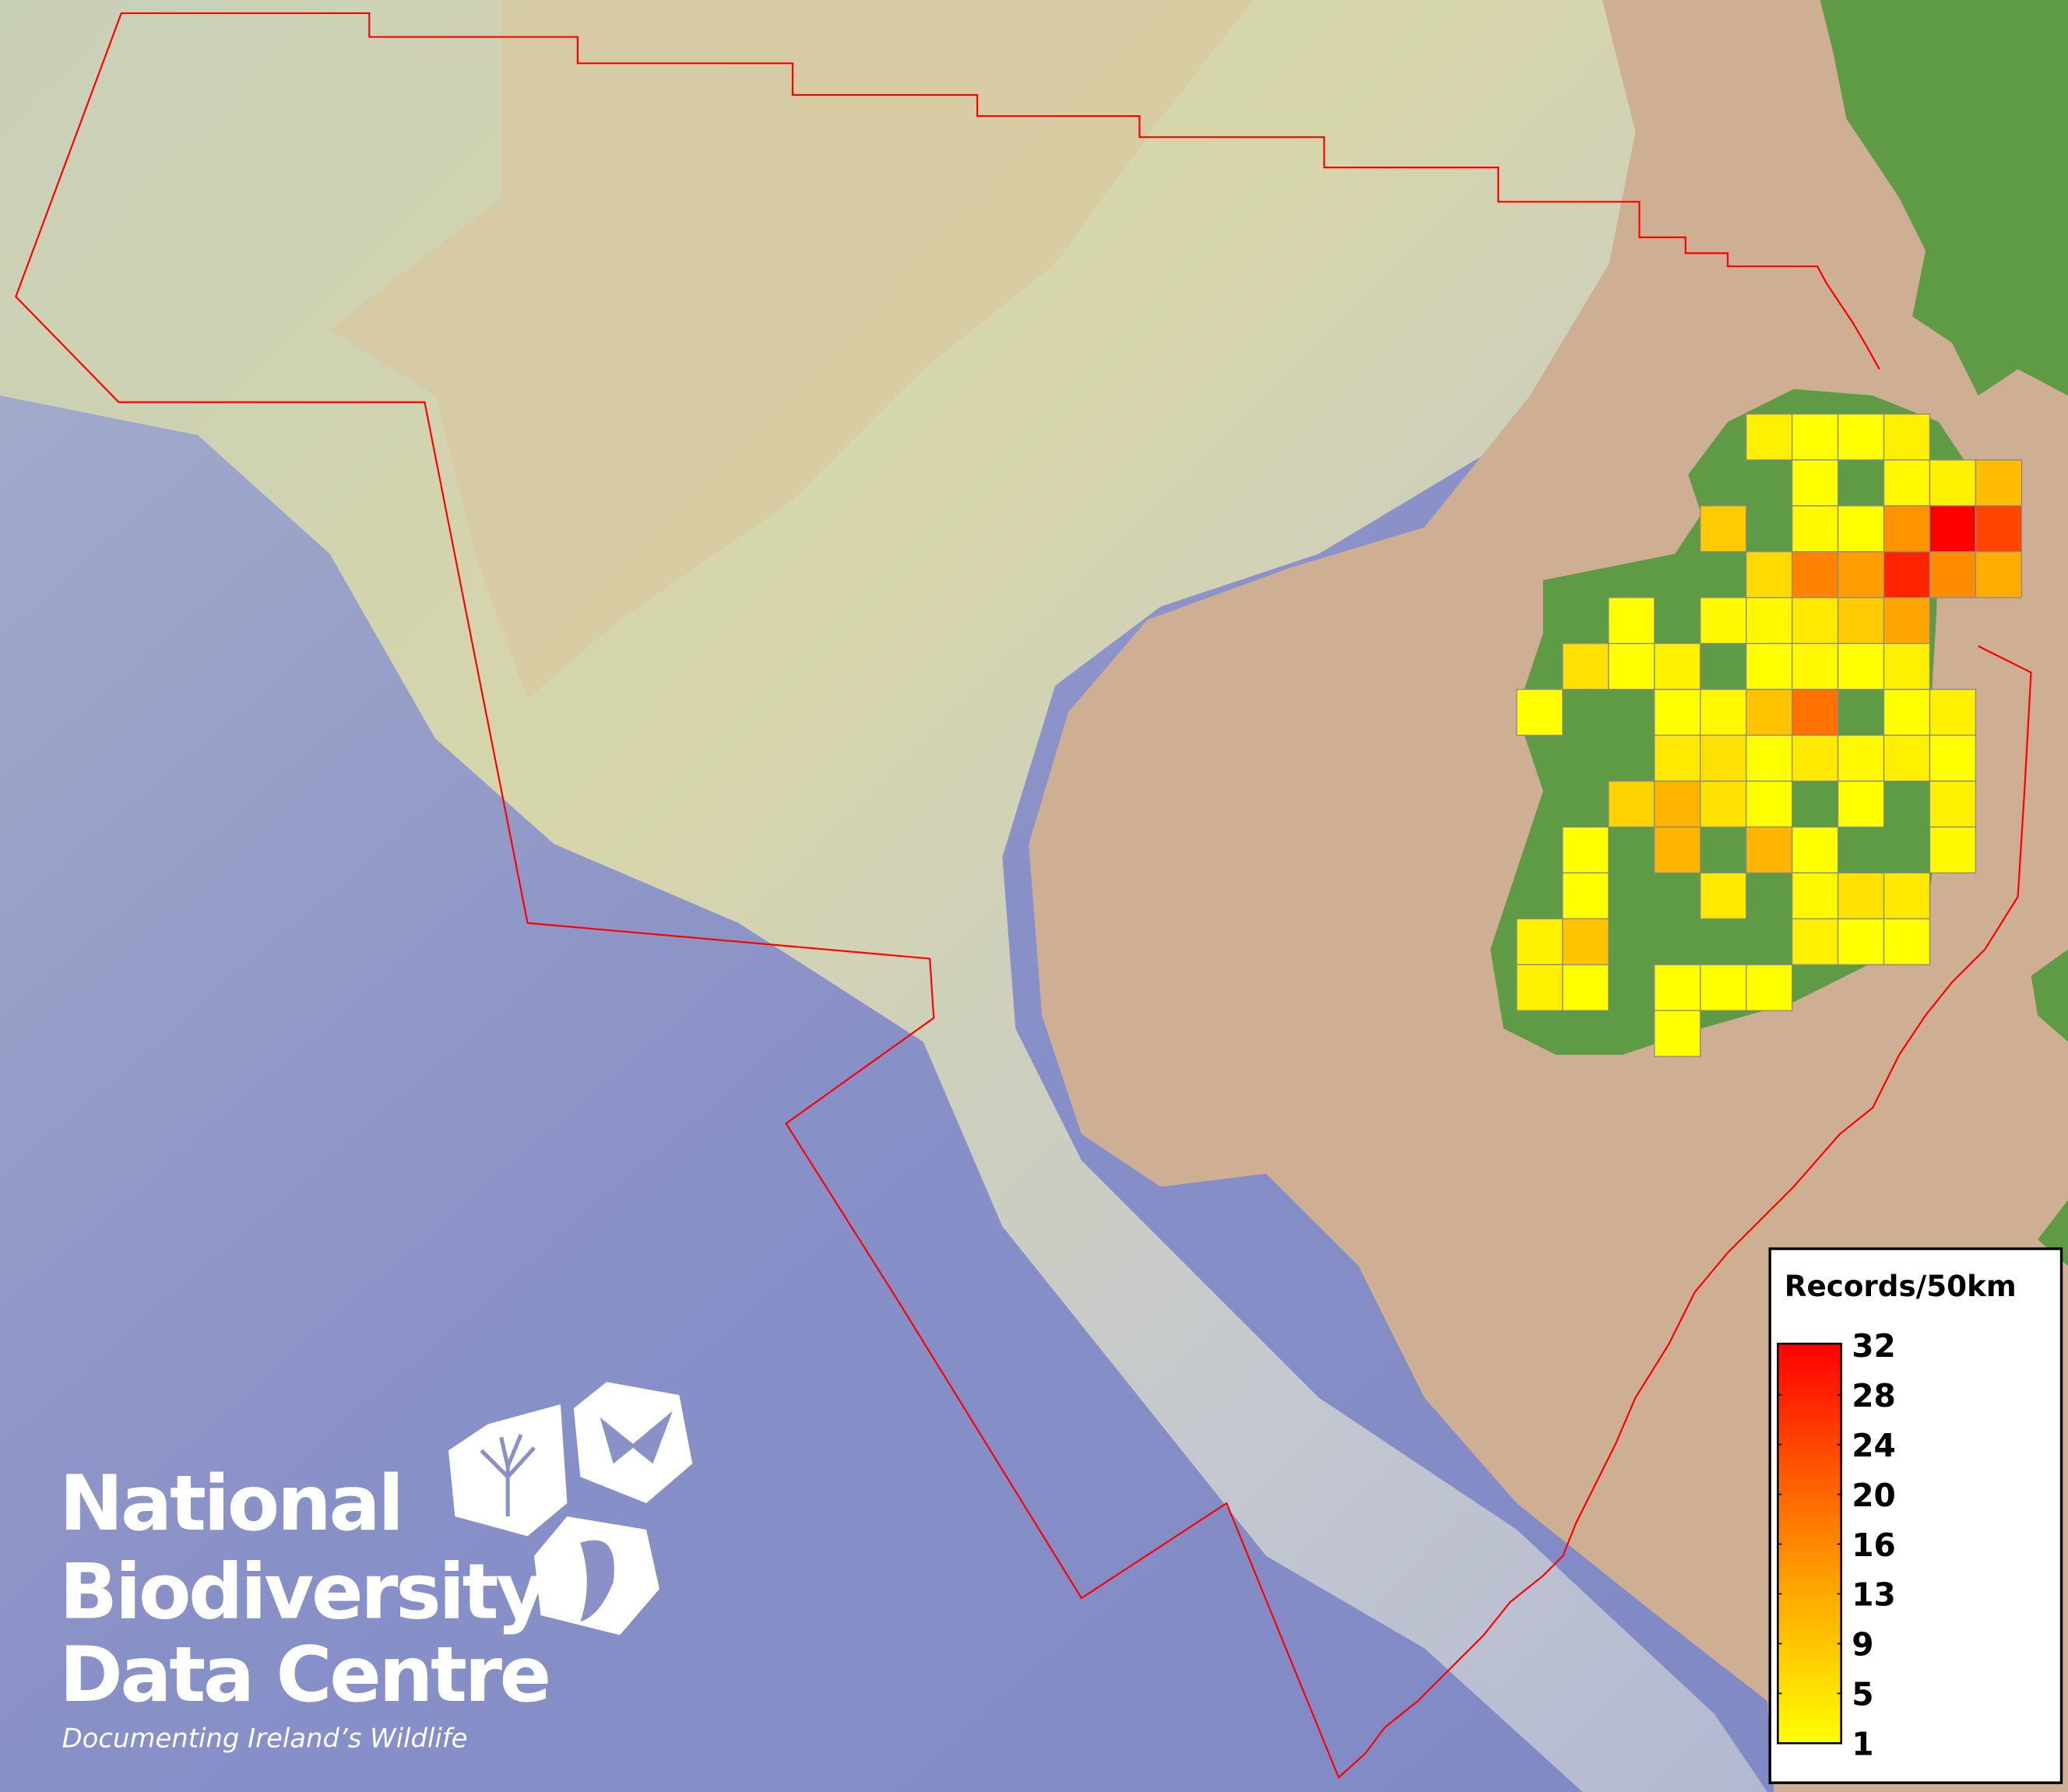 The width and height of the screenshot is (2068, 1792). I want to click on records-grid, so click(1769, 735).